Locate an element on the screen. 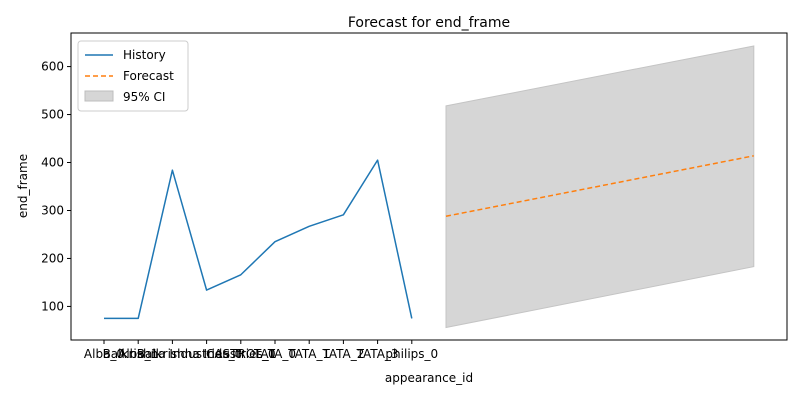 The image size is (800, 400). y-tick-label: 200 is located at coordinates (52, 258).